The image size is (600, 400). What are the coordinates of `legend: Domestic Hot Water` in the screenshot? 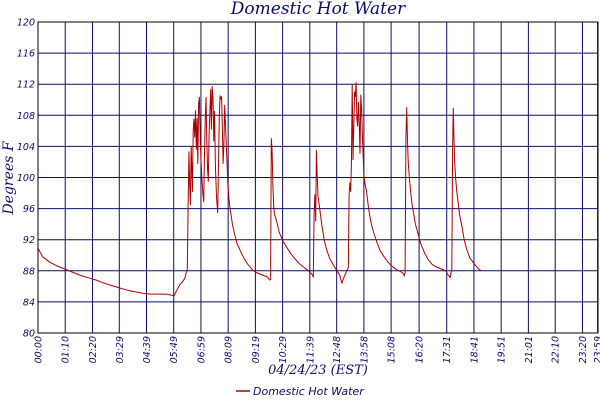 It's located at (300, 391).